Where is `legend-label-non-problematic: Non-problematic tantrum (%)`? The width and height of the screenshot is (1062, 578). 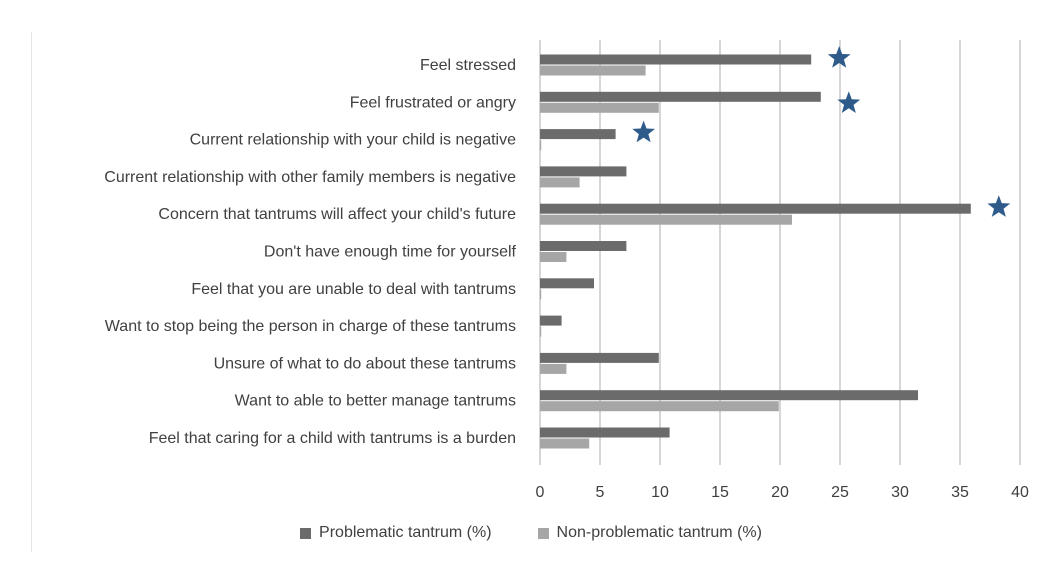 legend-label-non-problematic: Non-problematic tantrum (%) is located at coordinates (659, 532).